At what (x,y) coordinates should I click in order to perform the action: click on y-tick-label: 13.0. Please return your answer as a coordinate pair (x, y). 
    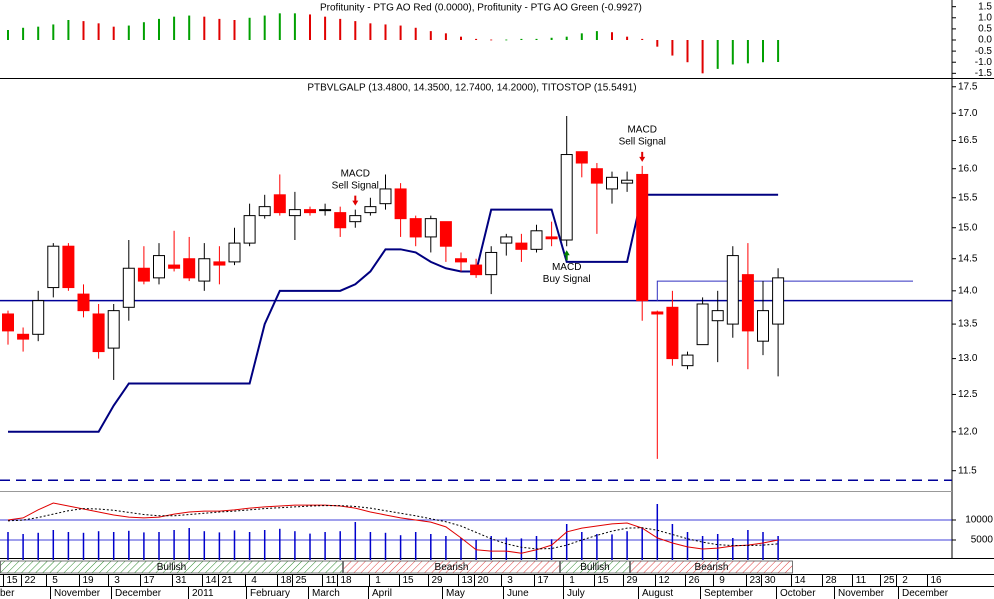
    Looking at the image, I should click on (968, 358).